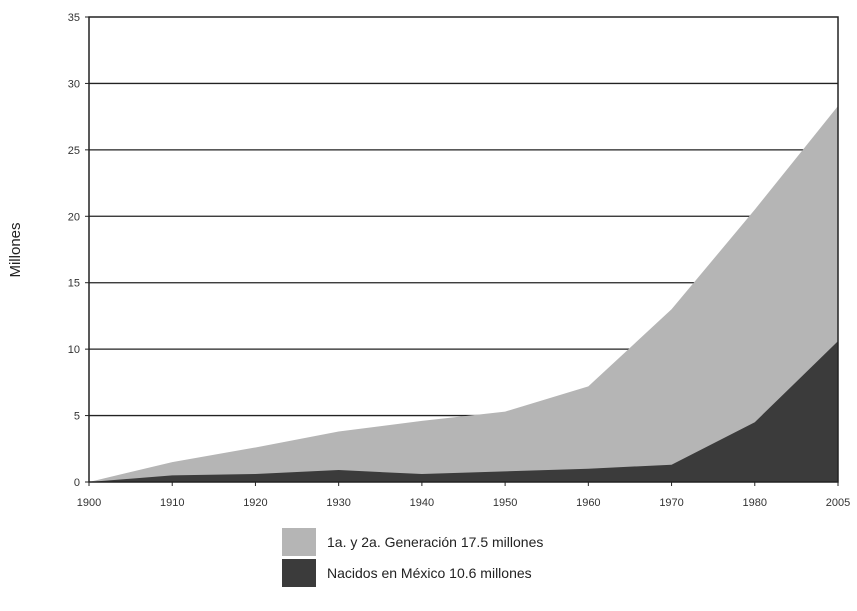  Describe the element at coordinates (74, 284) in the screenshot. I see `y-tick-label: 15` at that location.